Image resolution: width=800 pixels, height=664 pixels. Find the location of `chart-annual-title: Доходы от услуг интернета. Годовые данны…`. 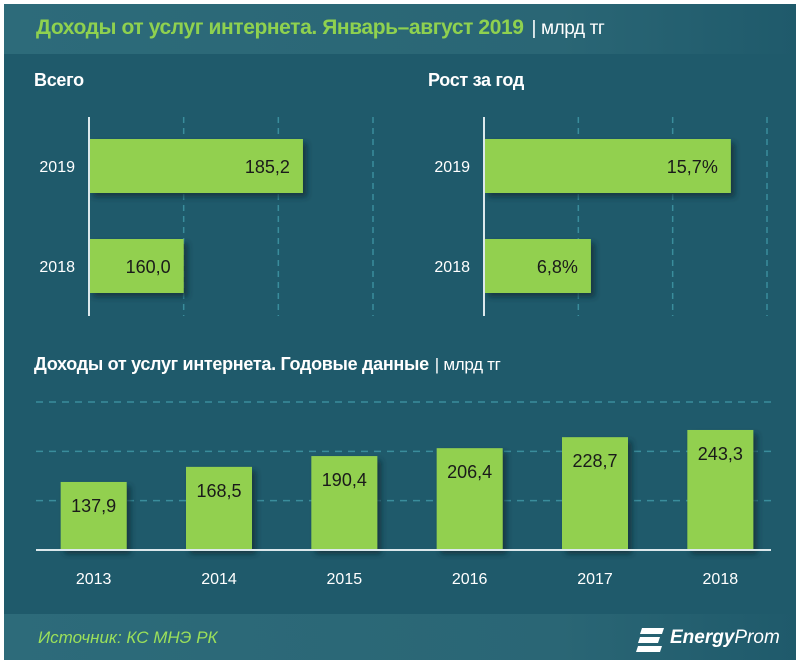

chart-annual-title: Доходы от услуг интернета. Годовые данны… is located at coordinates (267, 364).